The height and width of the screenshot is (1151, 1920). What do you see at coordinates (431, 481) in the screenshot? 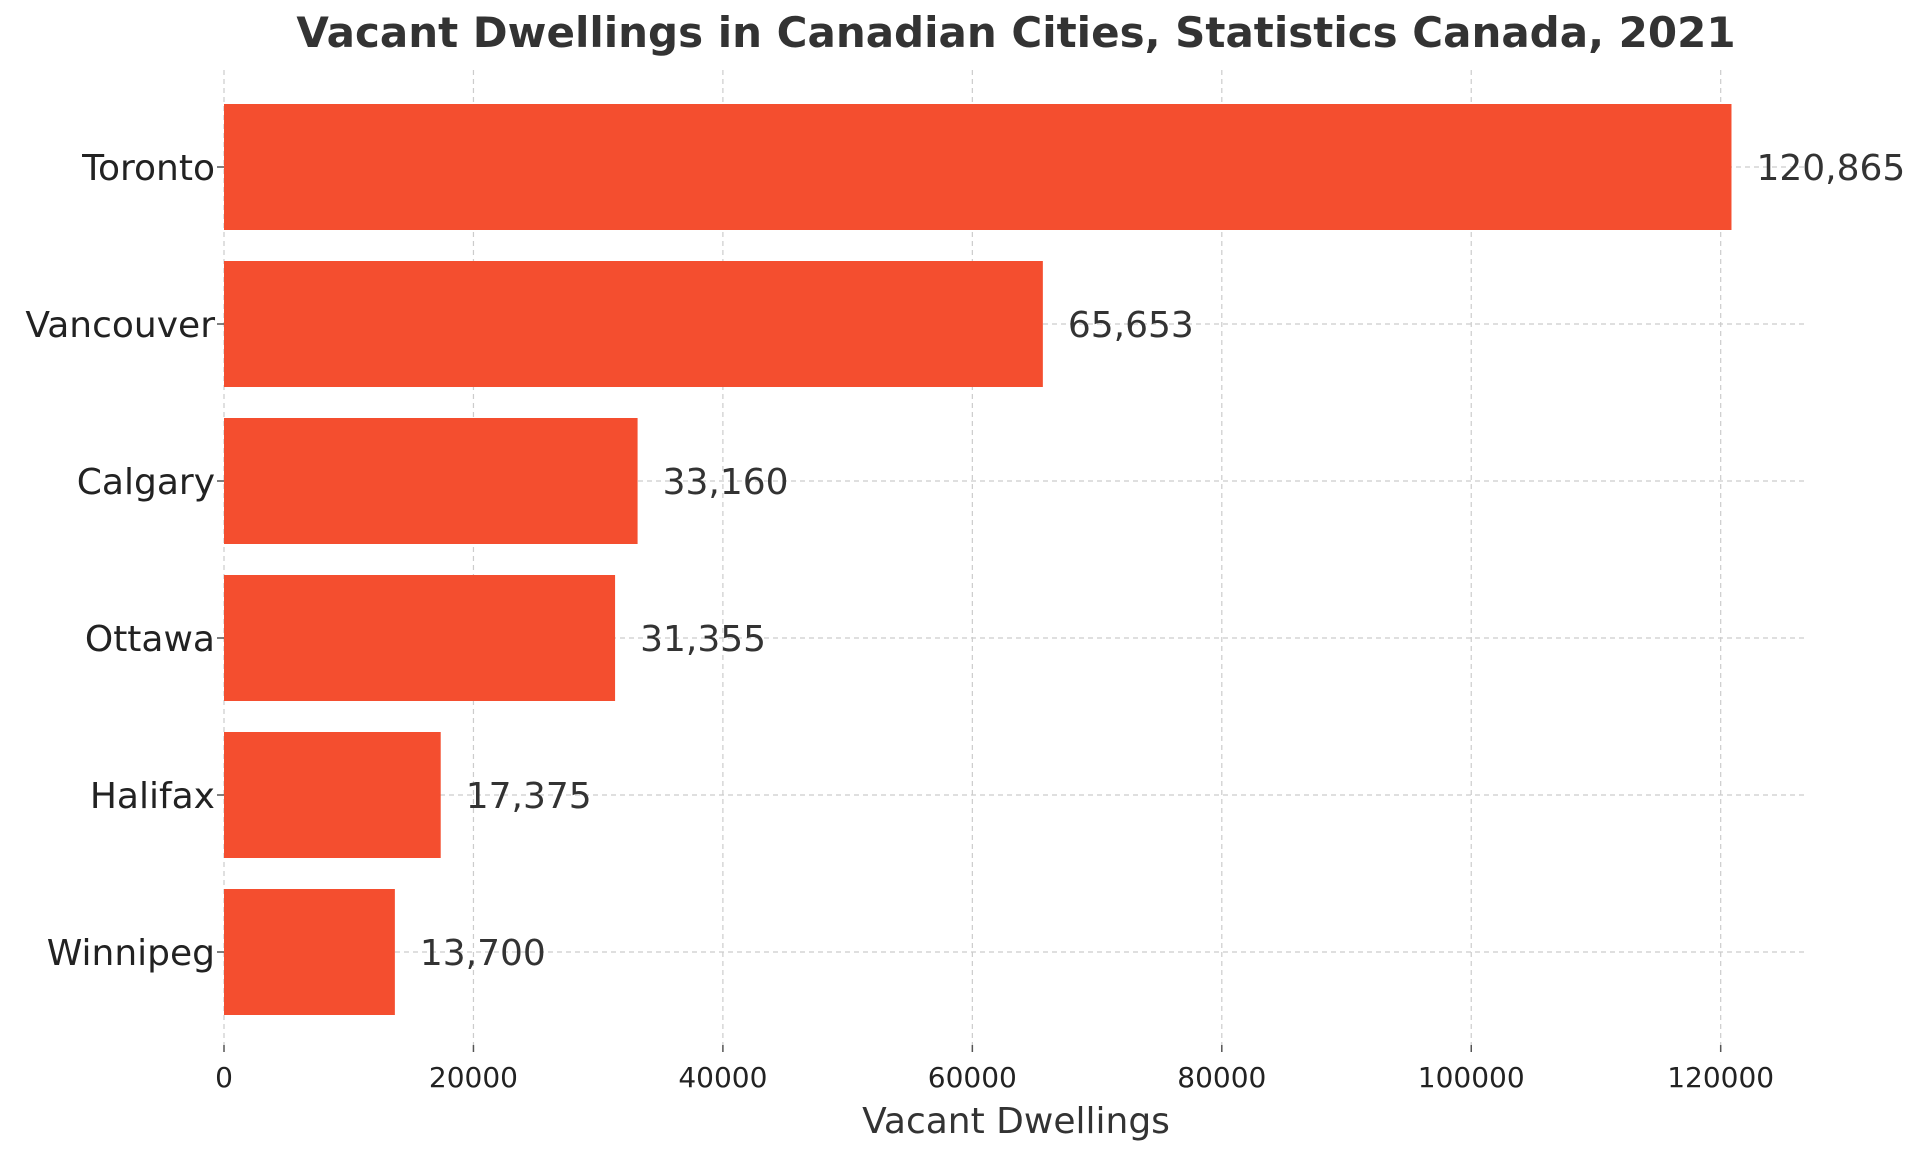
I see `bar-calgary` at bounding box center [431, 481].